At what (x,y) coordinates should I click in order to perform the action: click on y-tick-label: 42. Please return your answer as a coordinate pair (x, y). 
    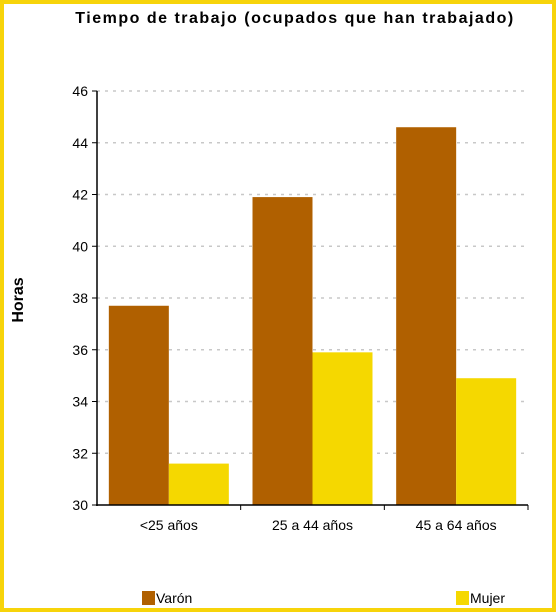
    Looking at the image, I should click on (80, 195).